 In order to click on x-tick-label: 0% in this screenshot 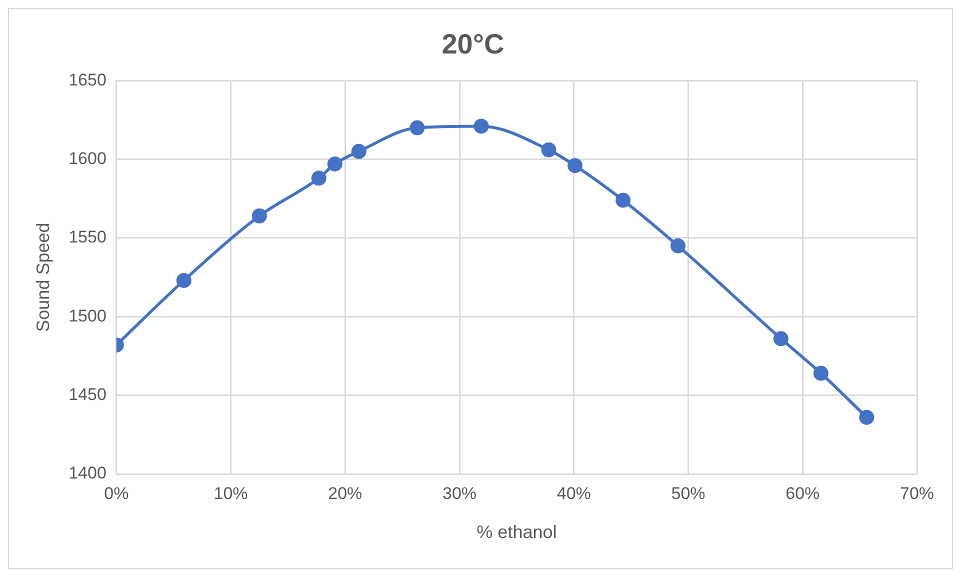, I will do `click(116, 493)`.